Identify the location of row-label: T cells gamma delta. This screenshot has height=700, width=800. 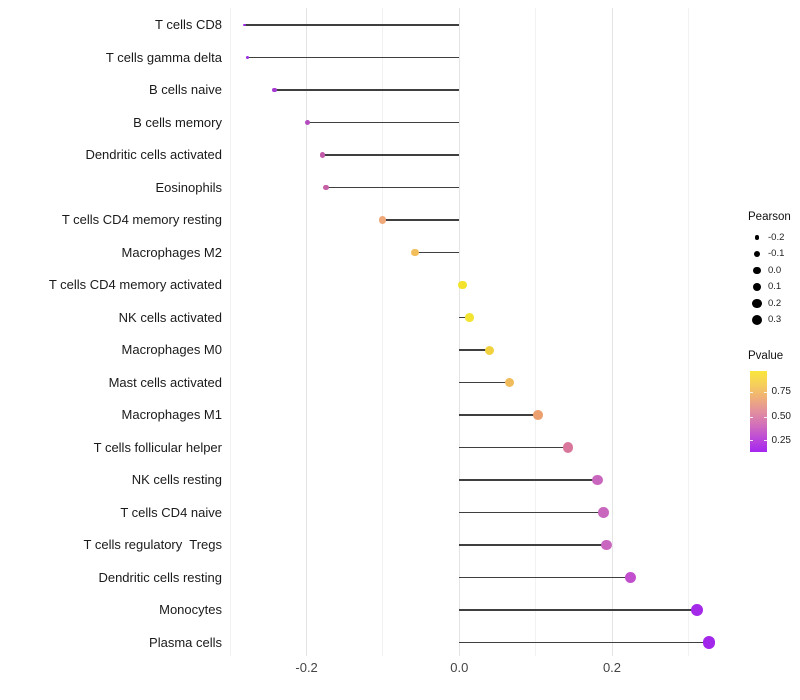
(163, 57).